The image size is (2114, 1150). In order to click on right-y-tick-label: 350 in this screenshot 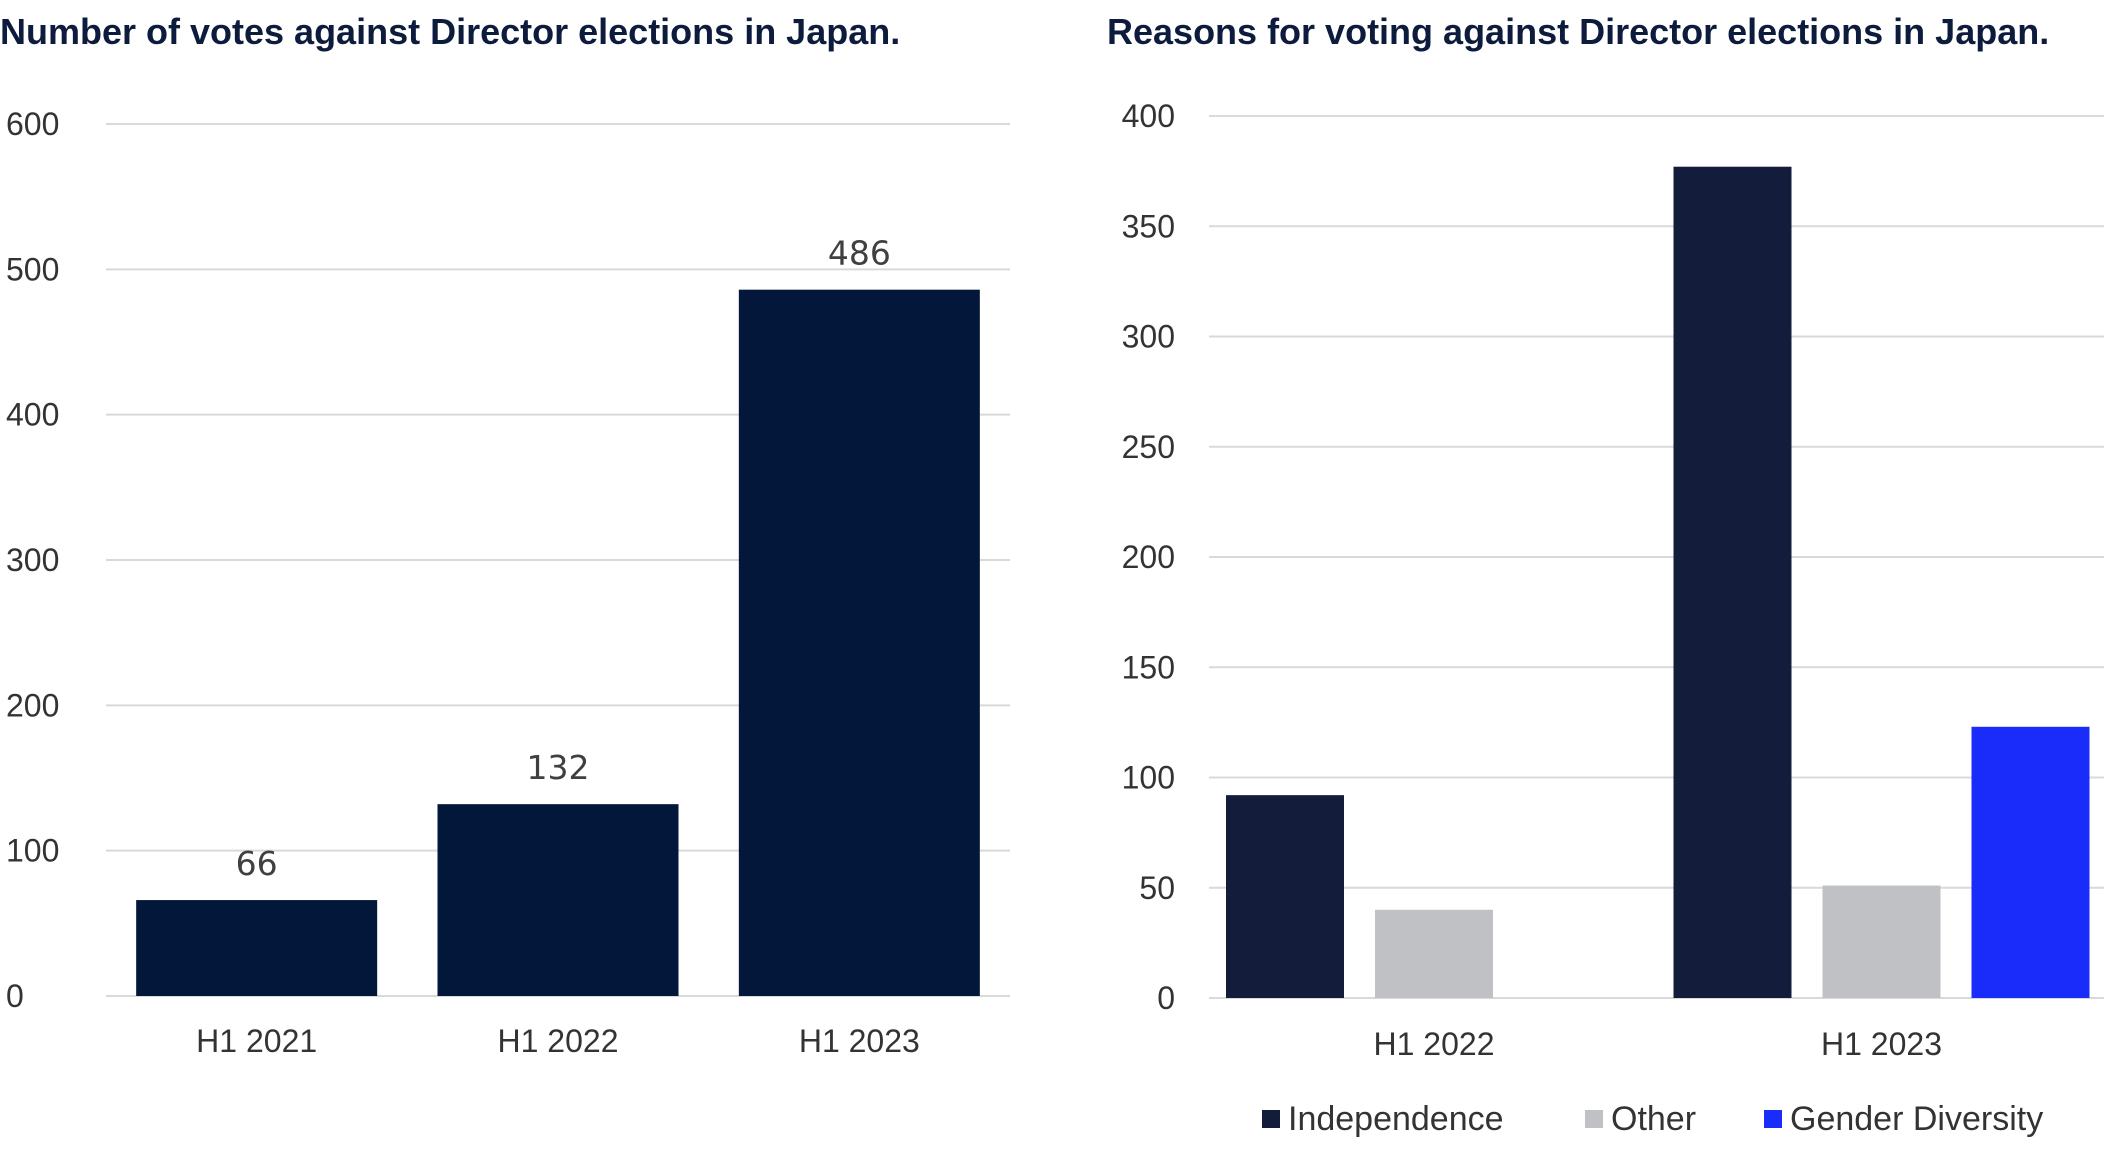, I will do `click(1148, 226)`.